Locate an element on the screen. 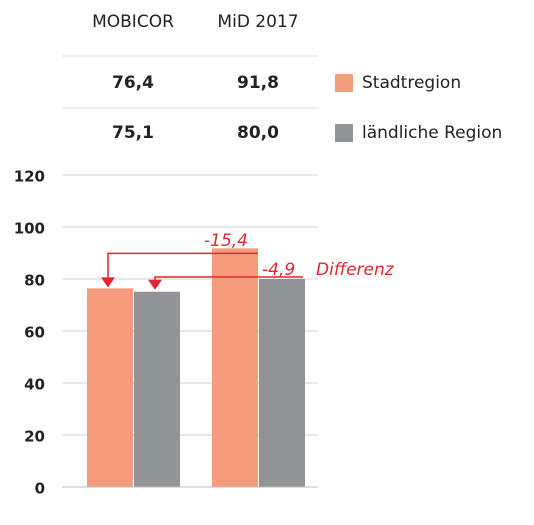 This screenshot has height=525, width=534. y-tick-label: 100 is located at coordinates (29, 229).